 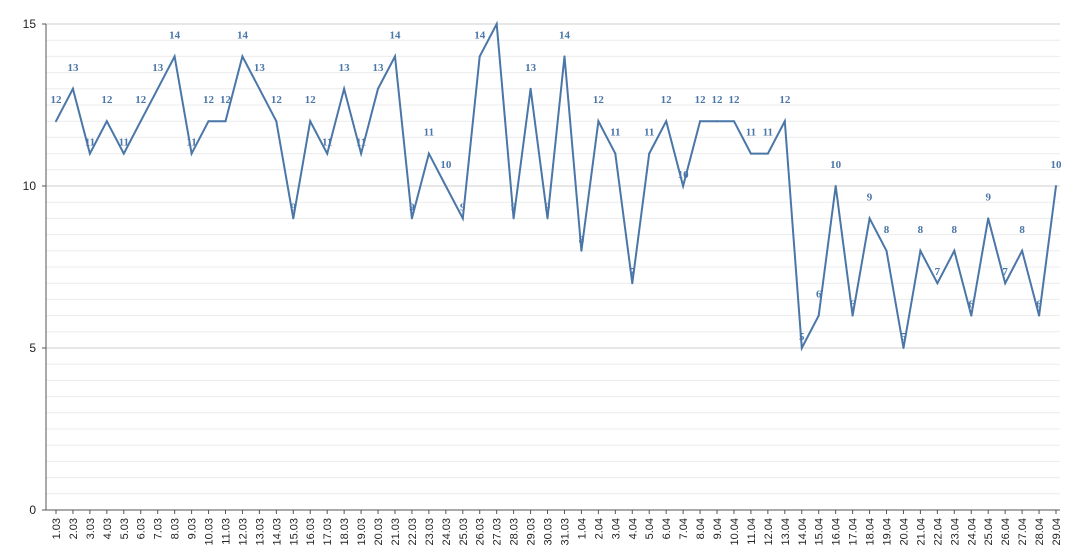 I want to click on x-tick-label: 6.04, so click(x=667, y=528).